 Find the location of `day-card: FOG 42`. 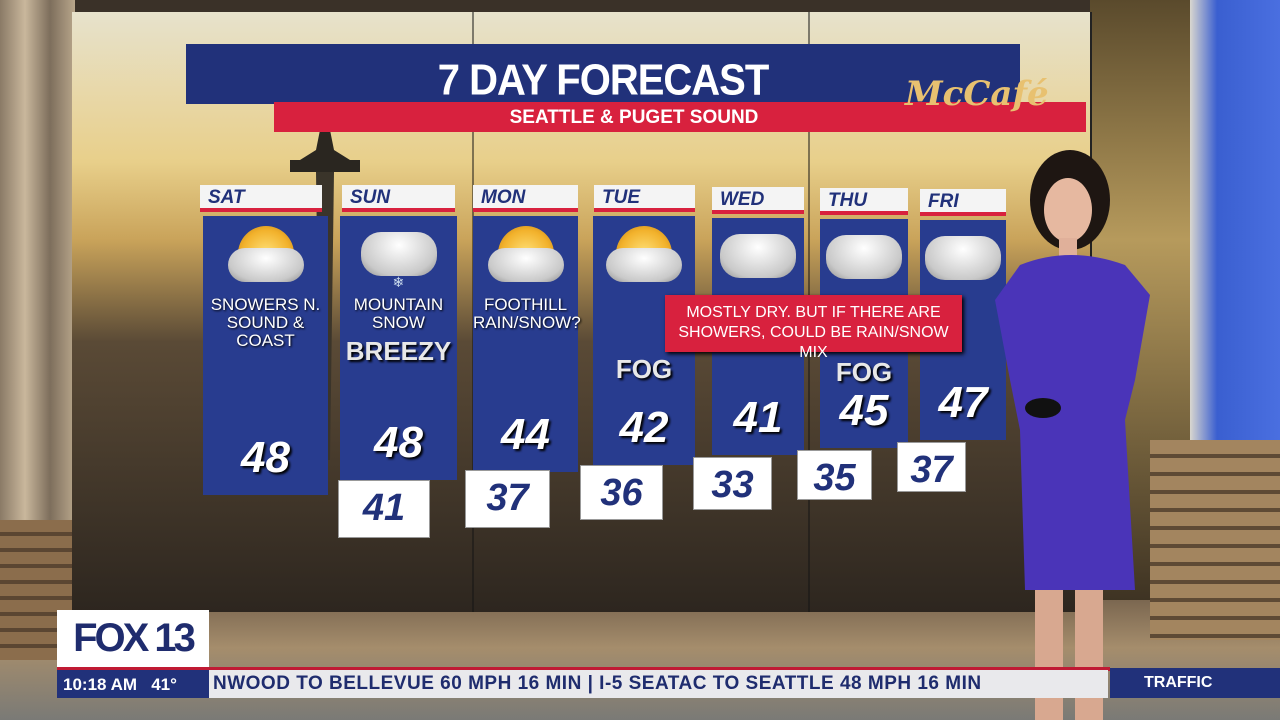

day-card: FOG 42 is located at coordinates (644, 340).